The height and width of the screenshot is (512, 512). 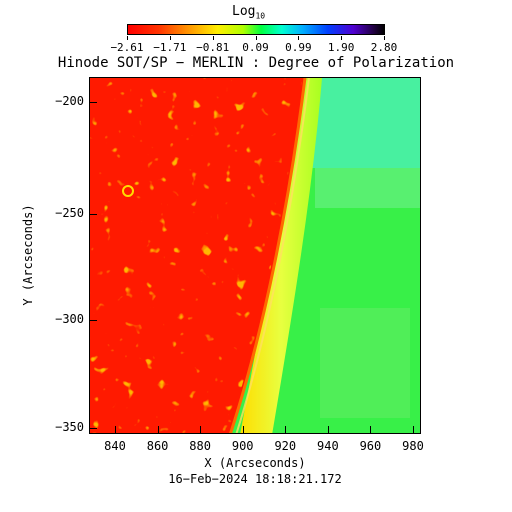 I want to click on timestamp: 16−Feb−2024 18:18:21.172, so click(x=255, y=479).